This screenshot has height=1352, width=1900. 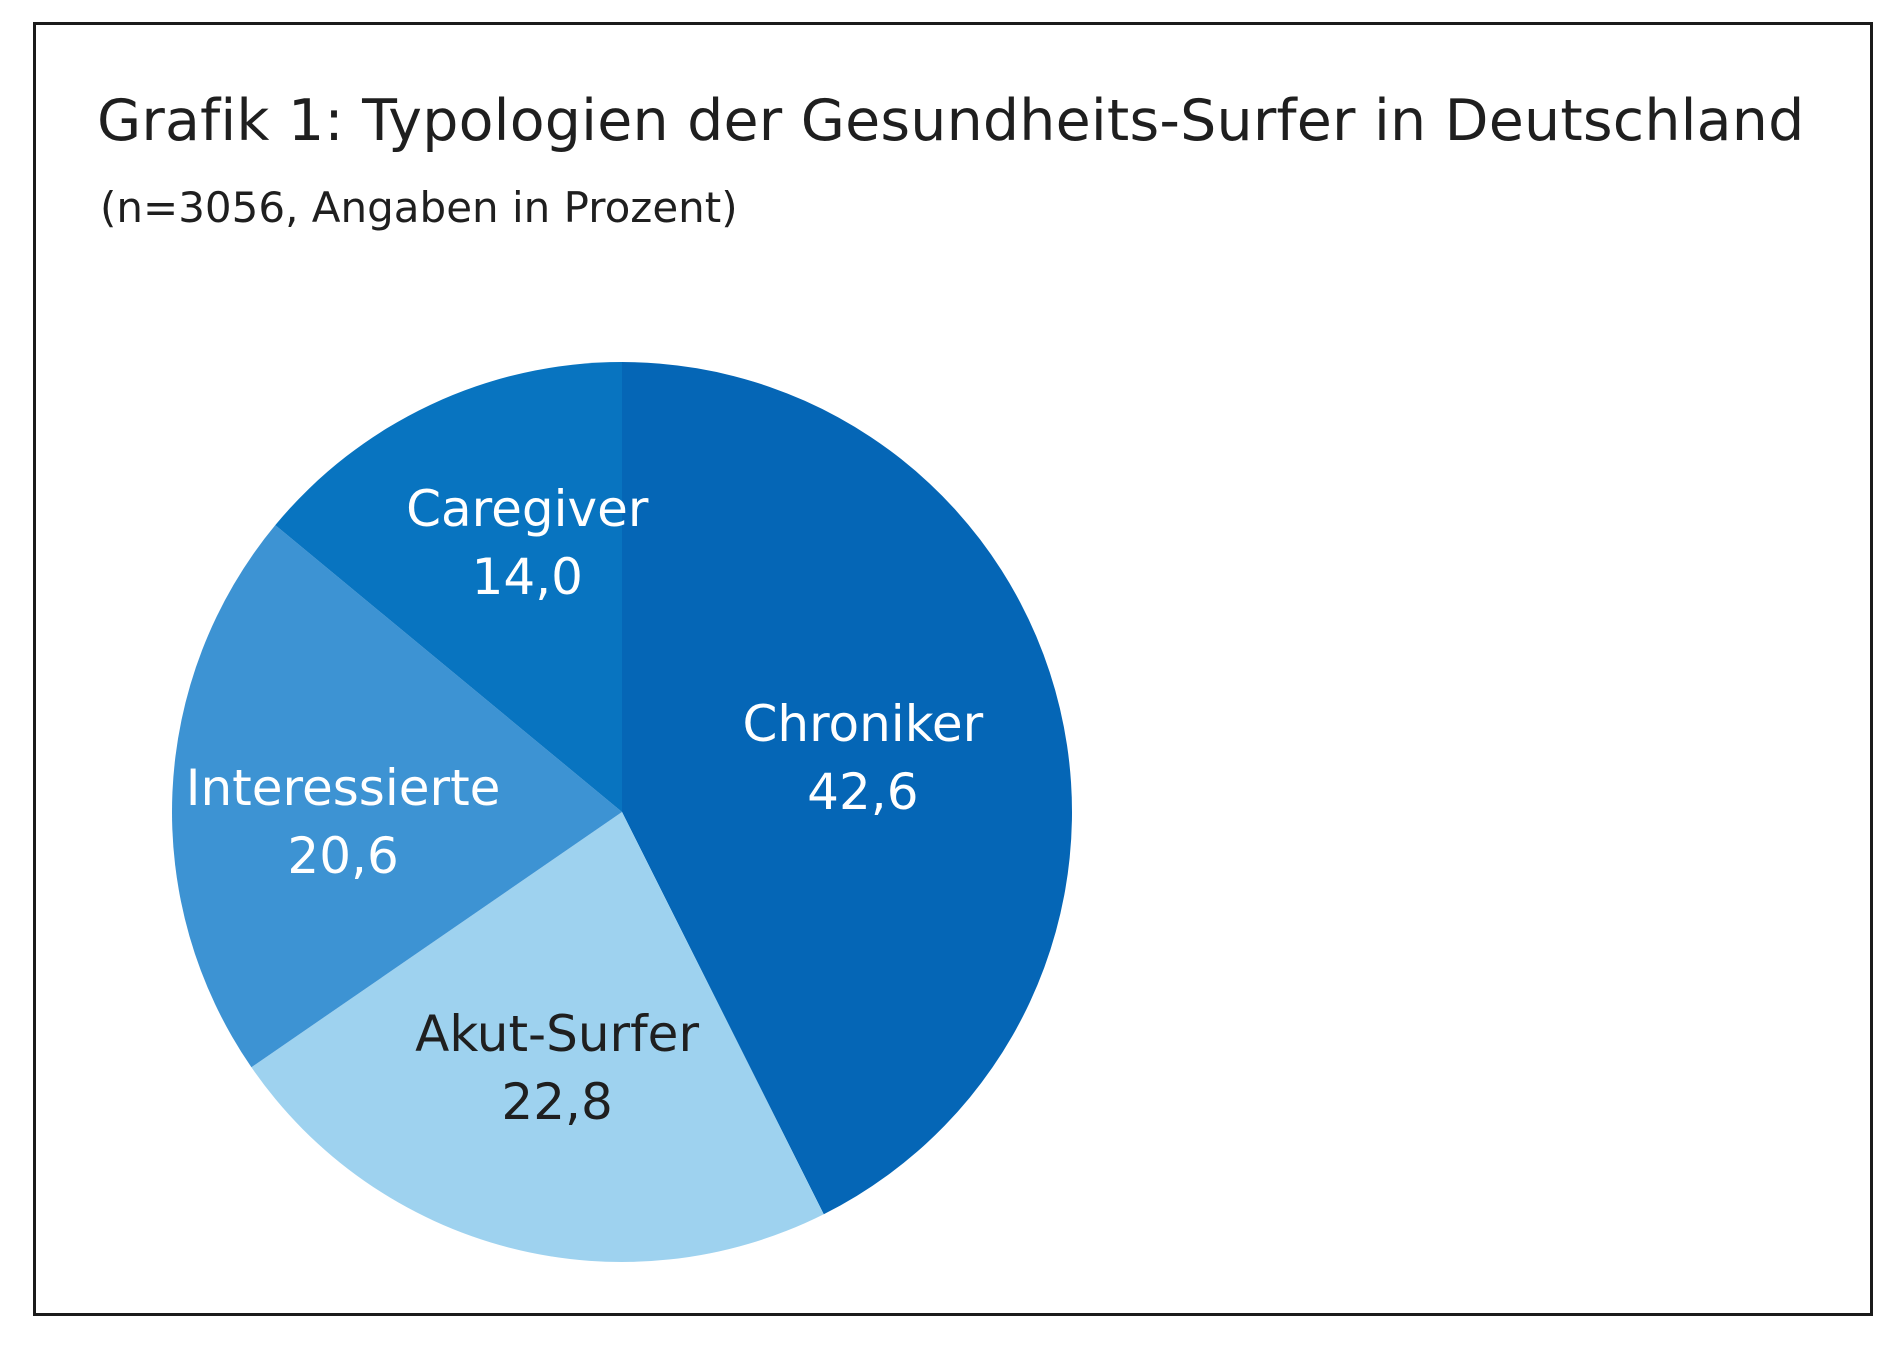 What do you see at coordinates (343, 788) in the screenshot?
I see `slice-label-interessierte: Interessierte` at bounding box center [343, 788].